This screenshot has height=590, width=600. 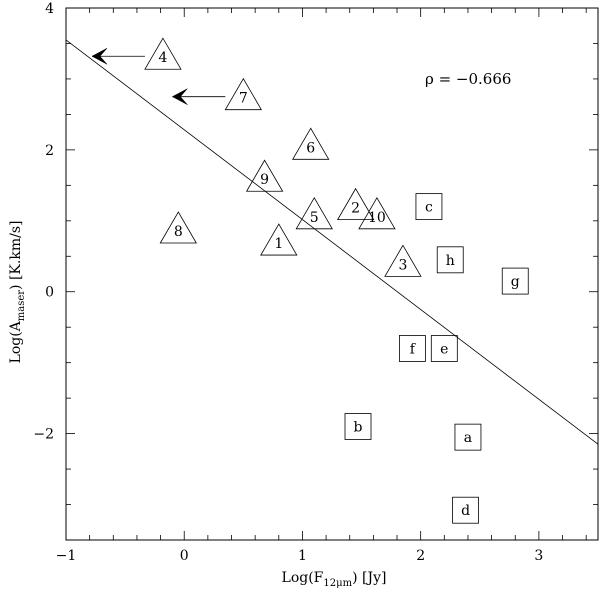 What do you see at coordinates (278, 244) in the screenshot?
I see `triangle-marker-label: 1` at bounding box center [278, 244].